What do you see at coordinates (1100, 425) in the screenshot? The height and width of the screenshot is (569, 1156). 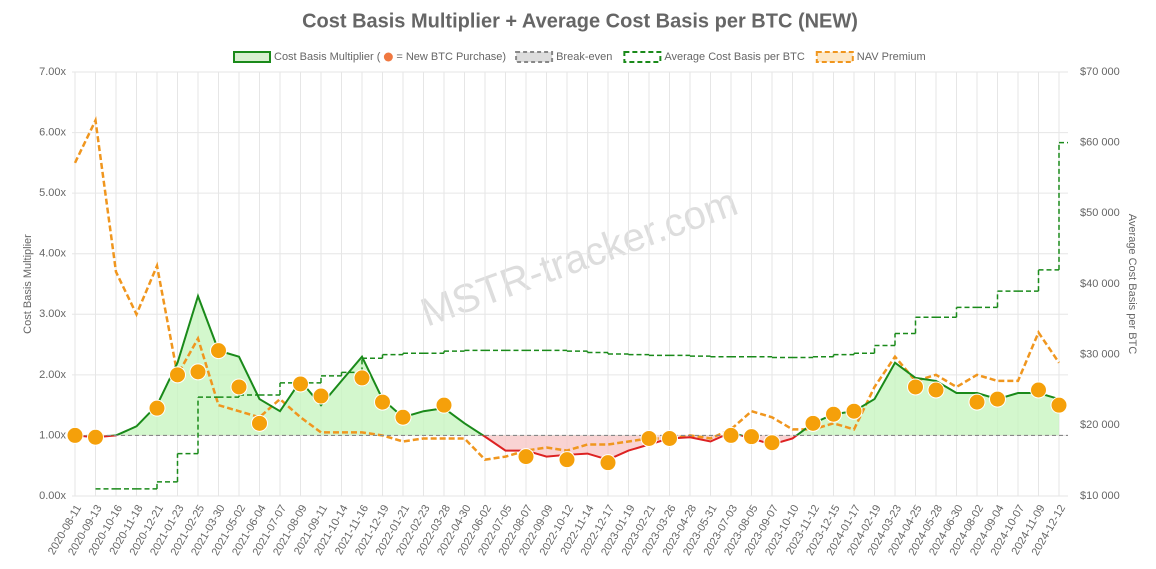 I see `y2-tick-label: $20 000` at bounding box center [1100, 425].